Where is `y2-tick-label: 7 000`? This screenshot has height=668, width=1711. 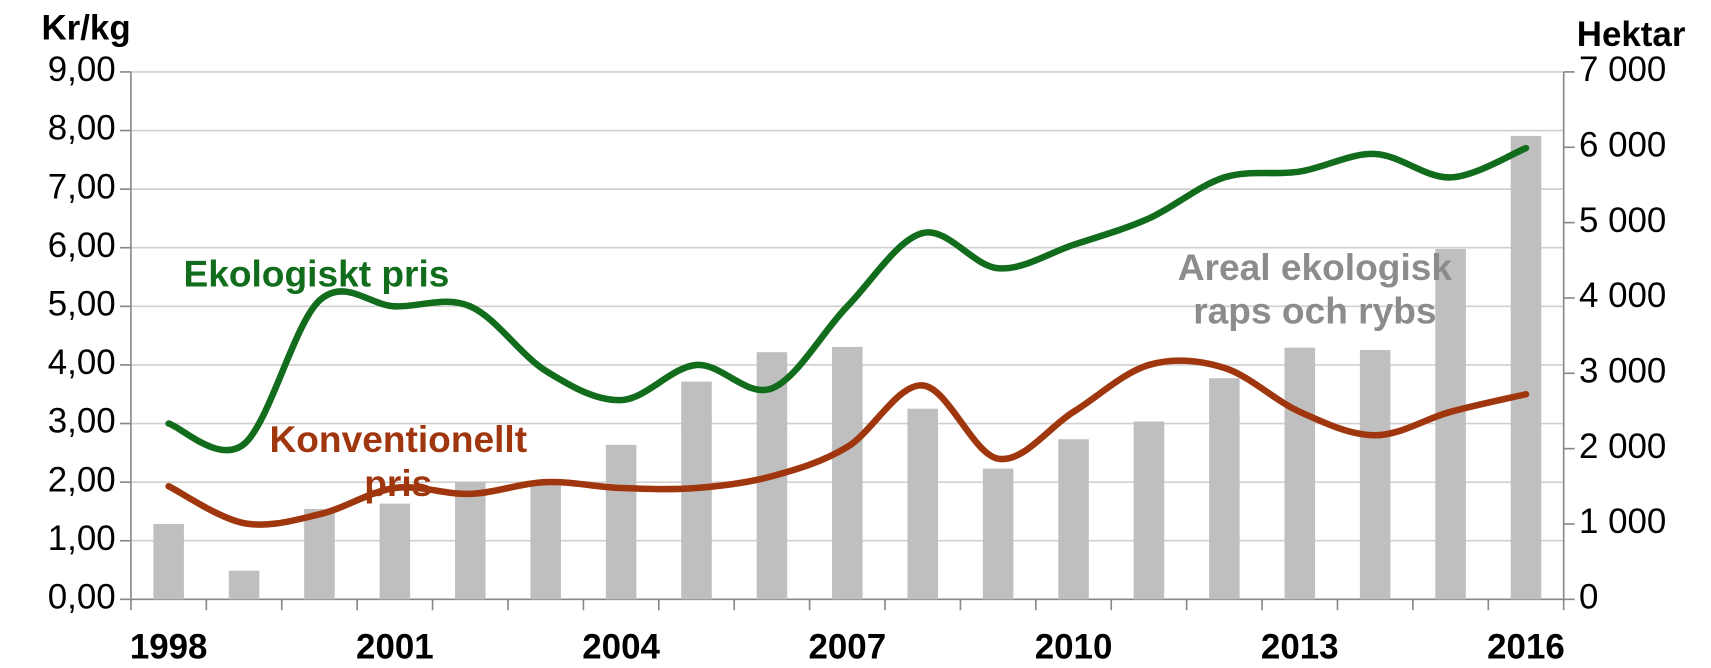
y2-tick-label: 7 000 is located at coordinates (1622, 69).